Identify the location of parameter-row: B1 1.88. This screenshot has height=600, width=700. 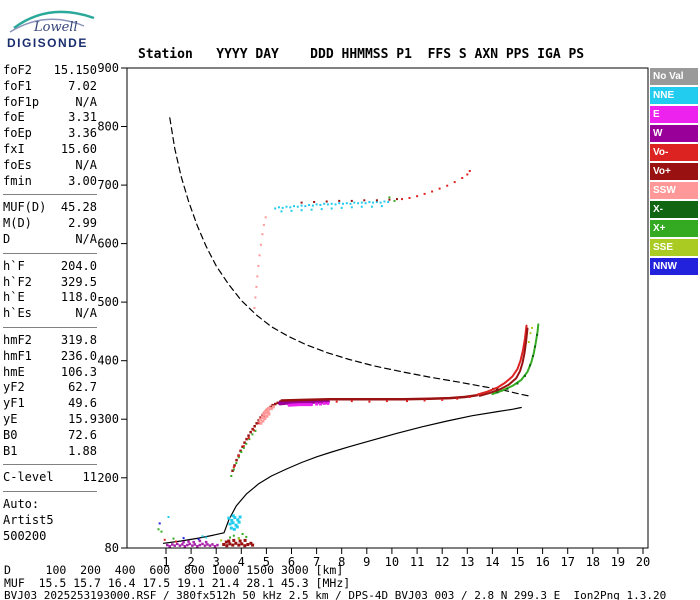
(50, 452).